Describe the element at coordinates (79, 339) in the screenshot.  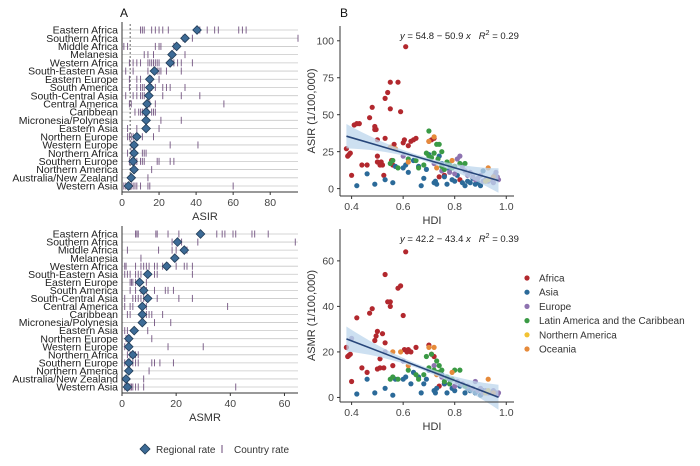
I see `region-label: Northern Europe` at that location.